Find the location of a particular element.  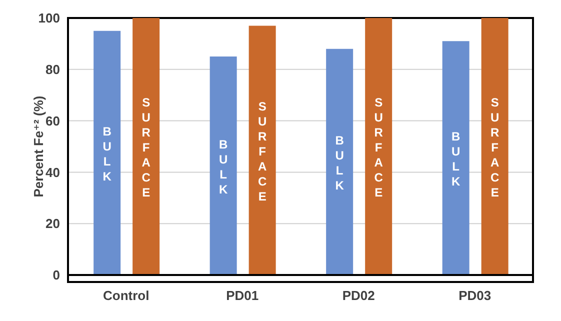

x-tick-label: PD02 is located at coordinates (358, 296).